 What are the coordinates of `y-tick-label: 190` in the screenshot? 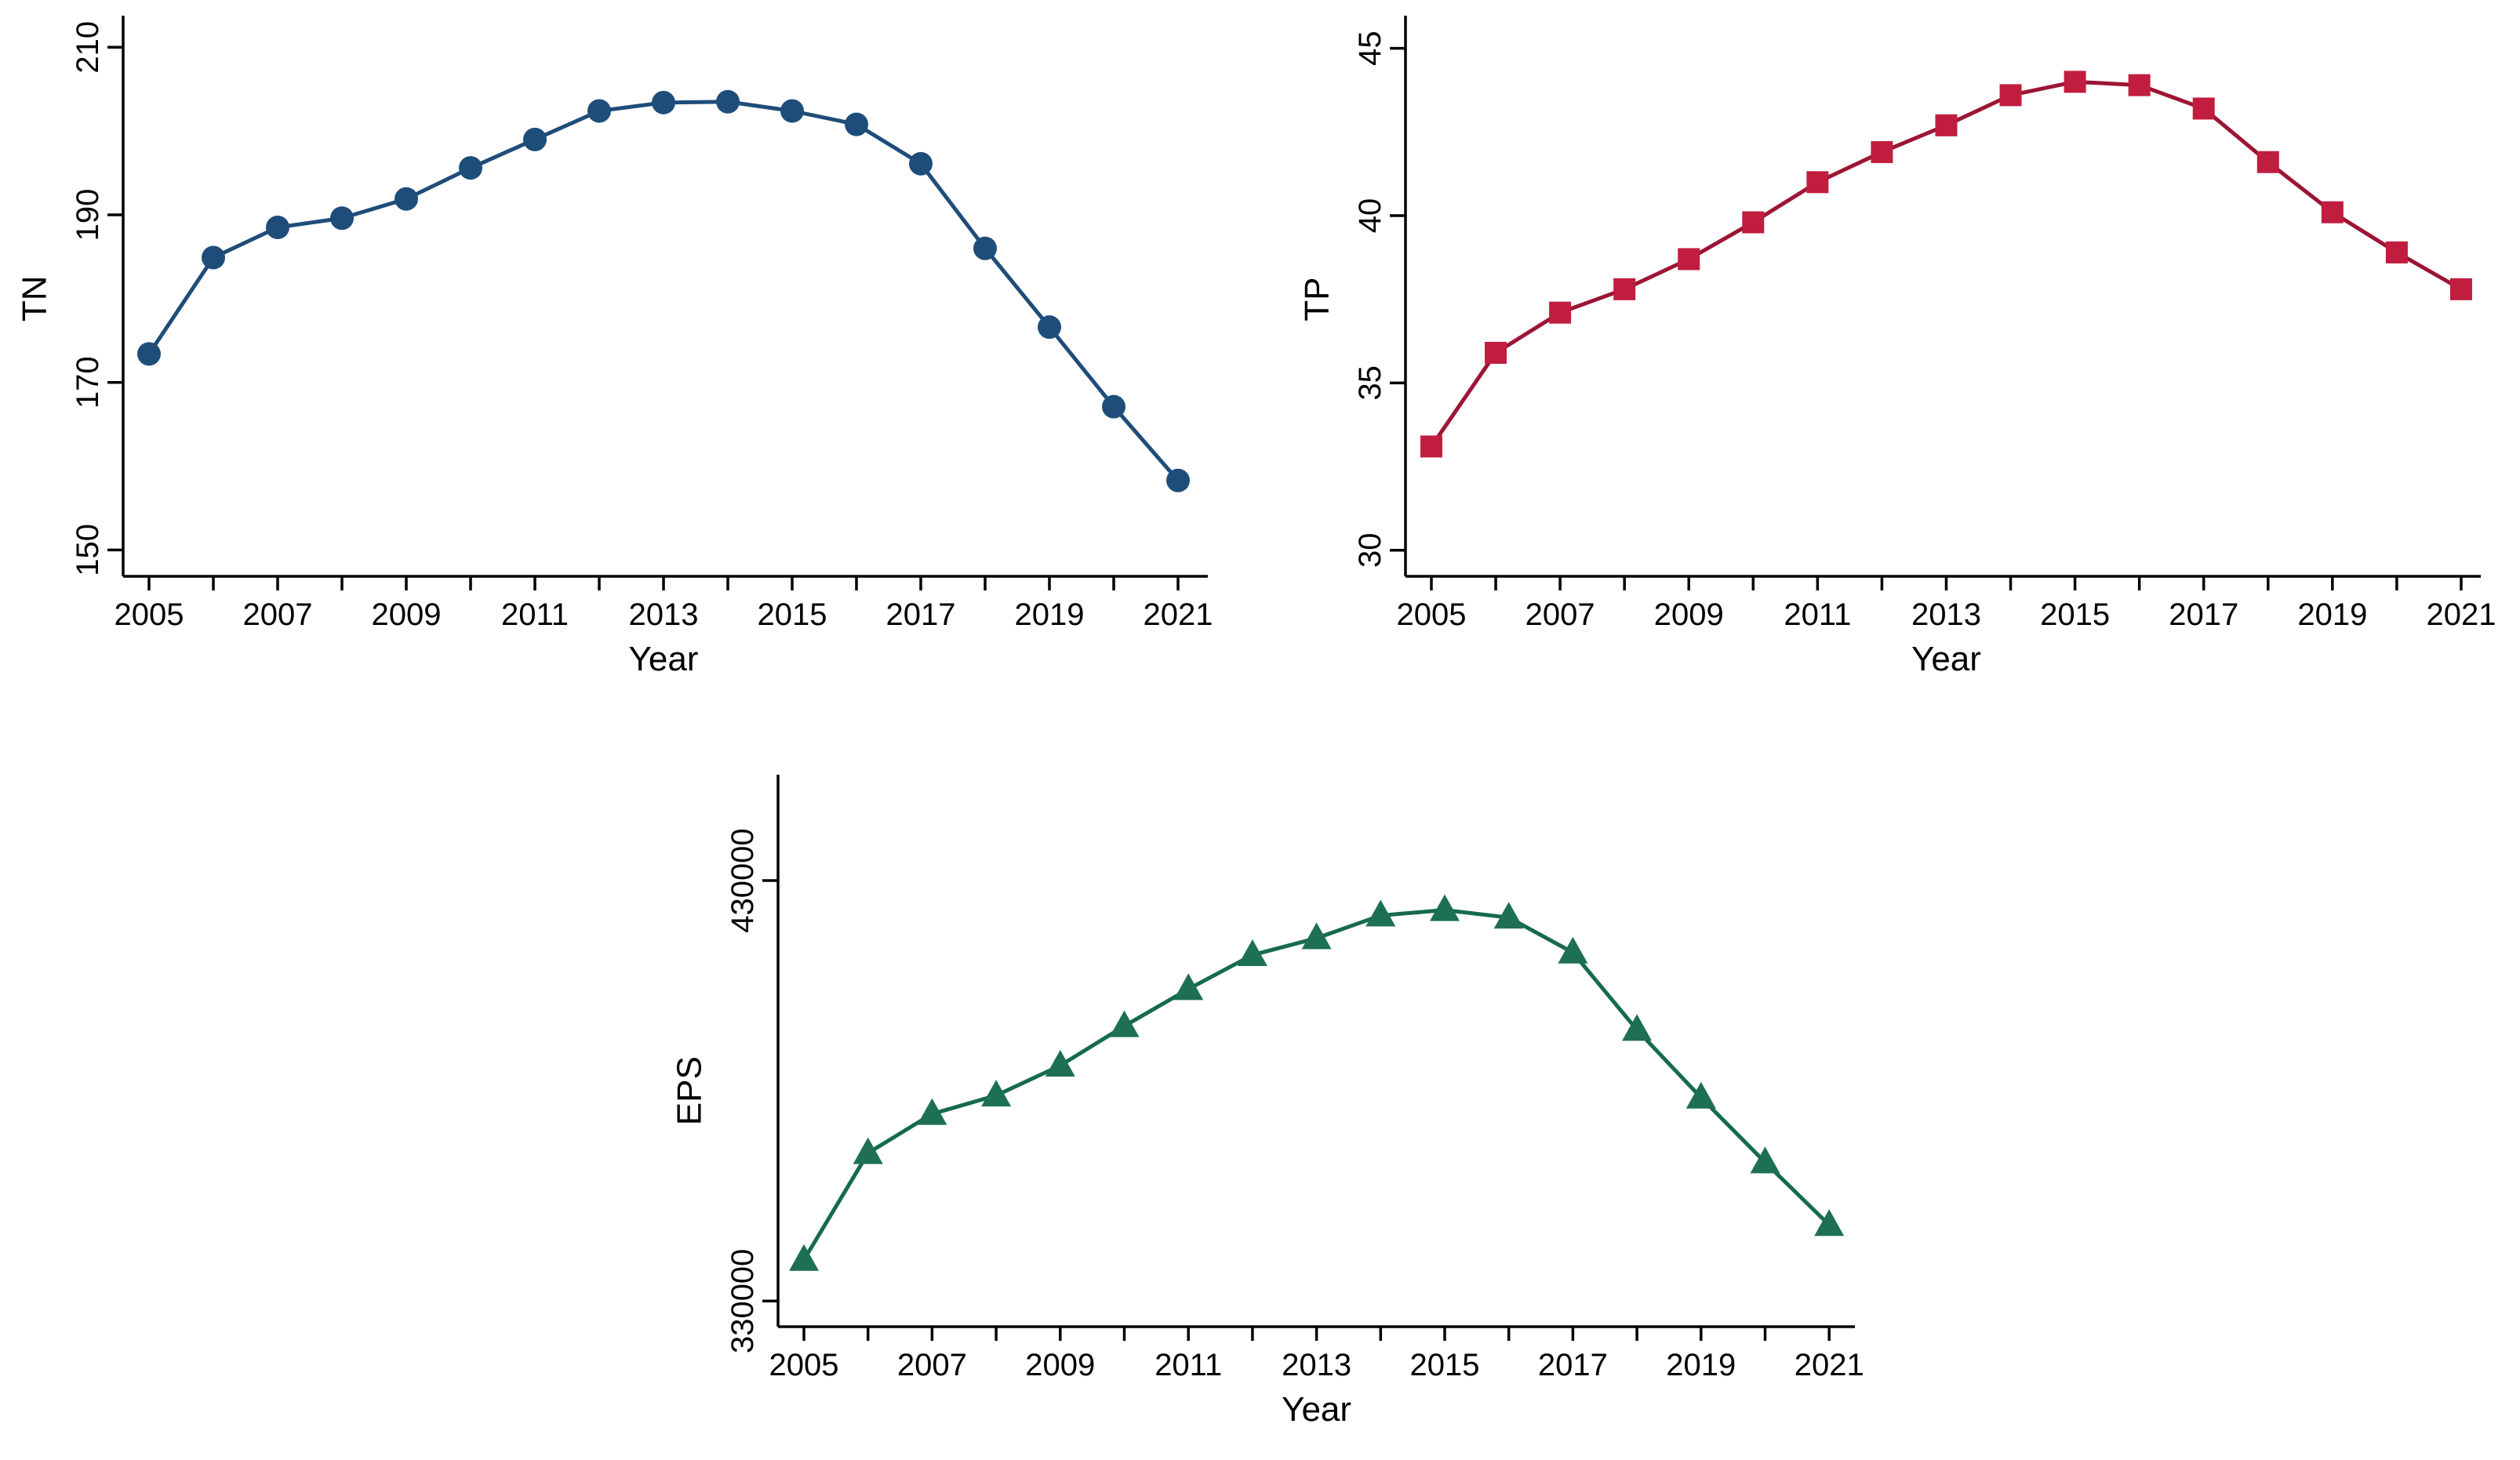 It's located at (88, 215).